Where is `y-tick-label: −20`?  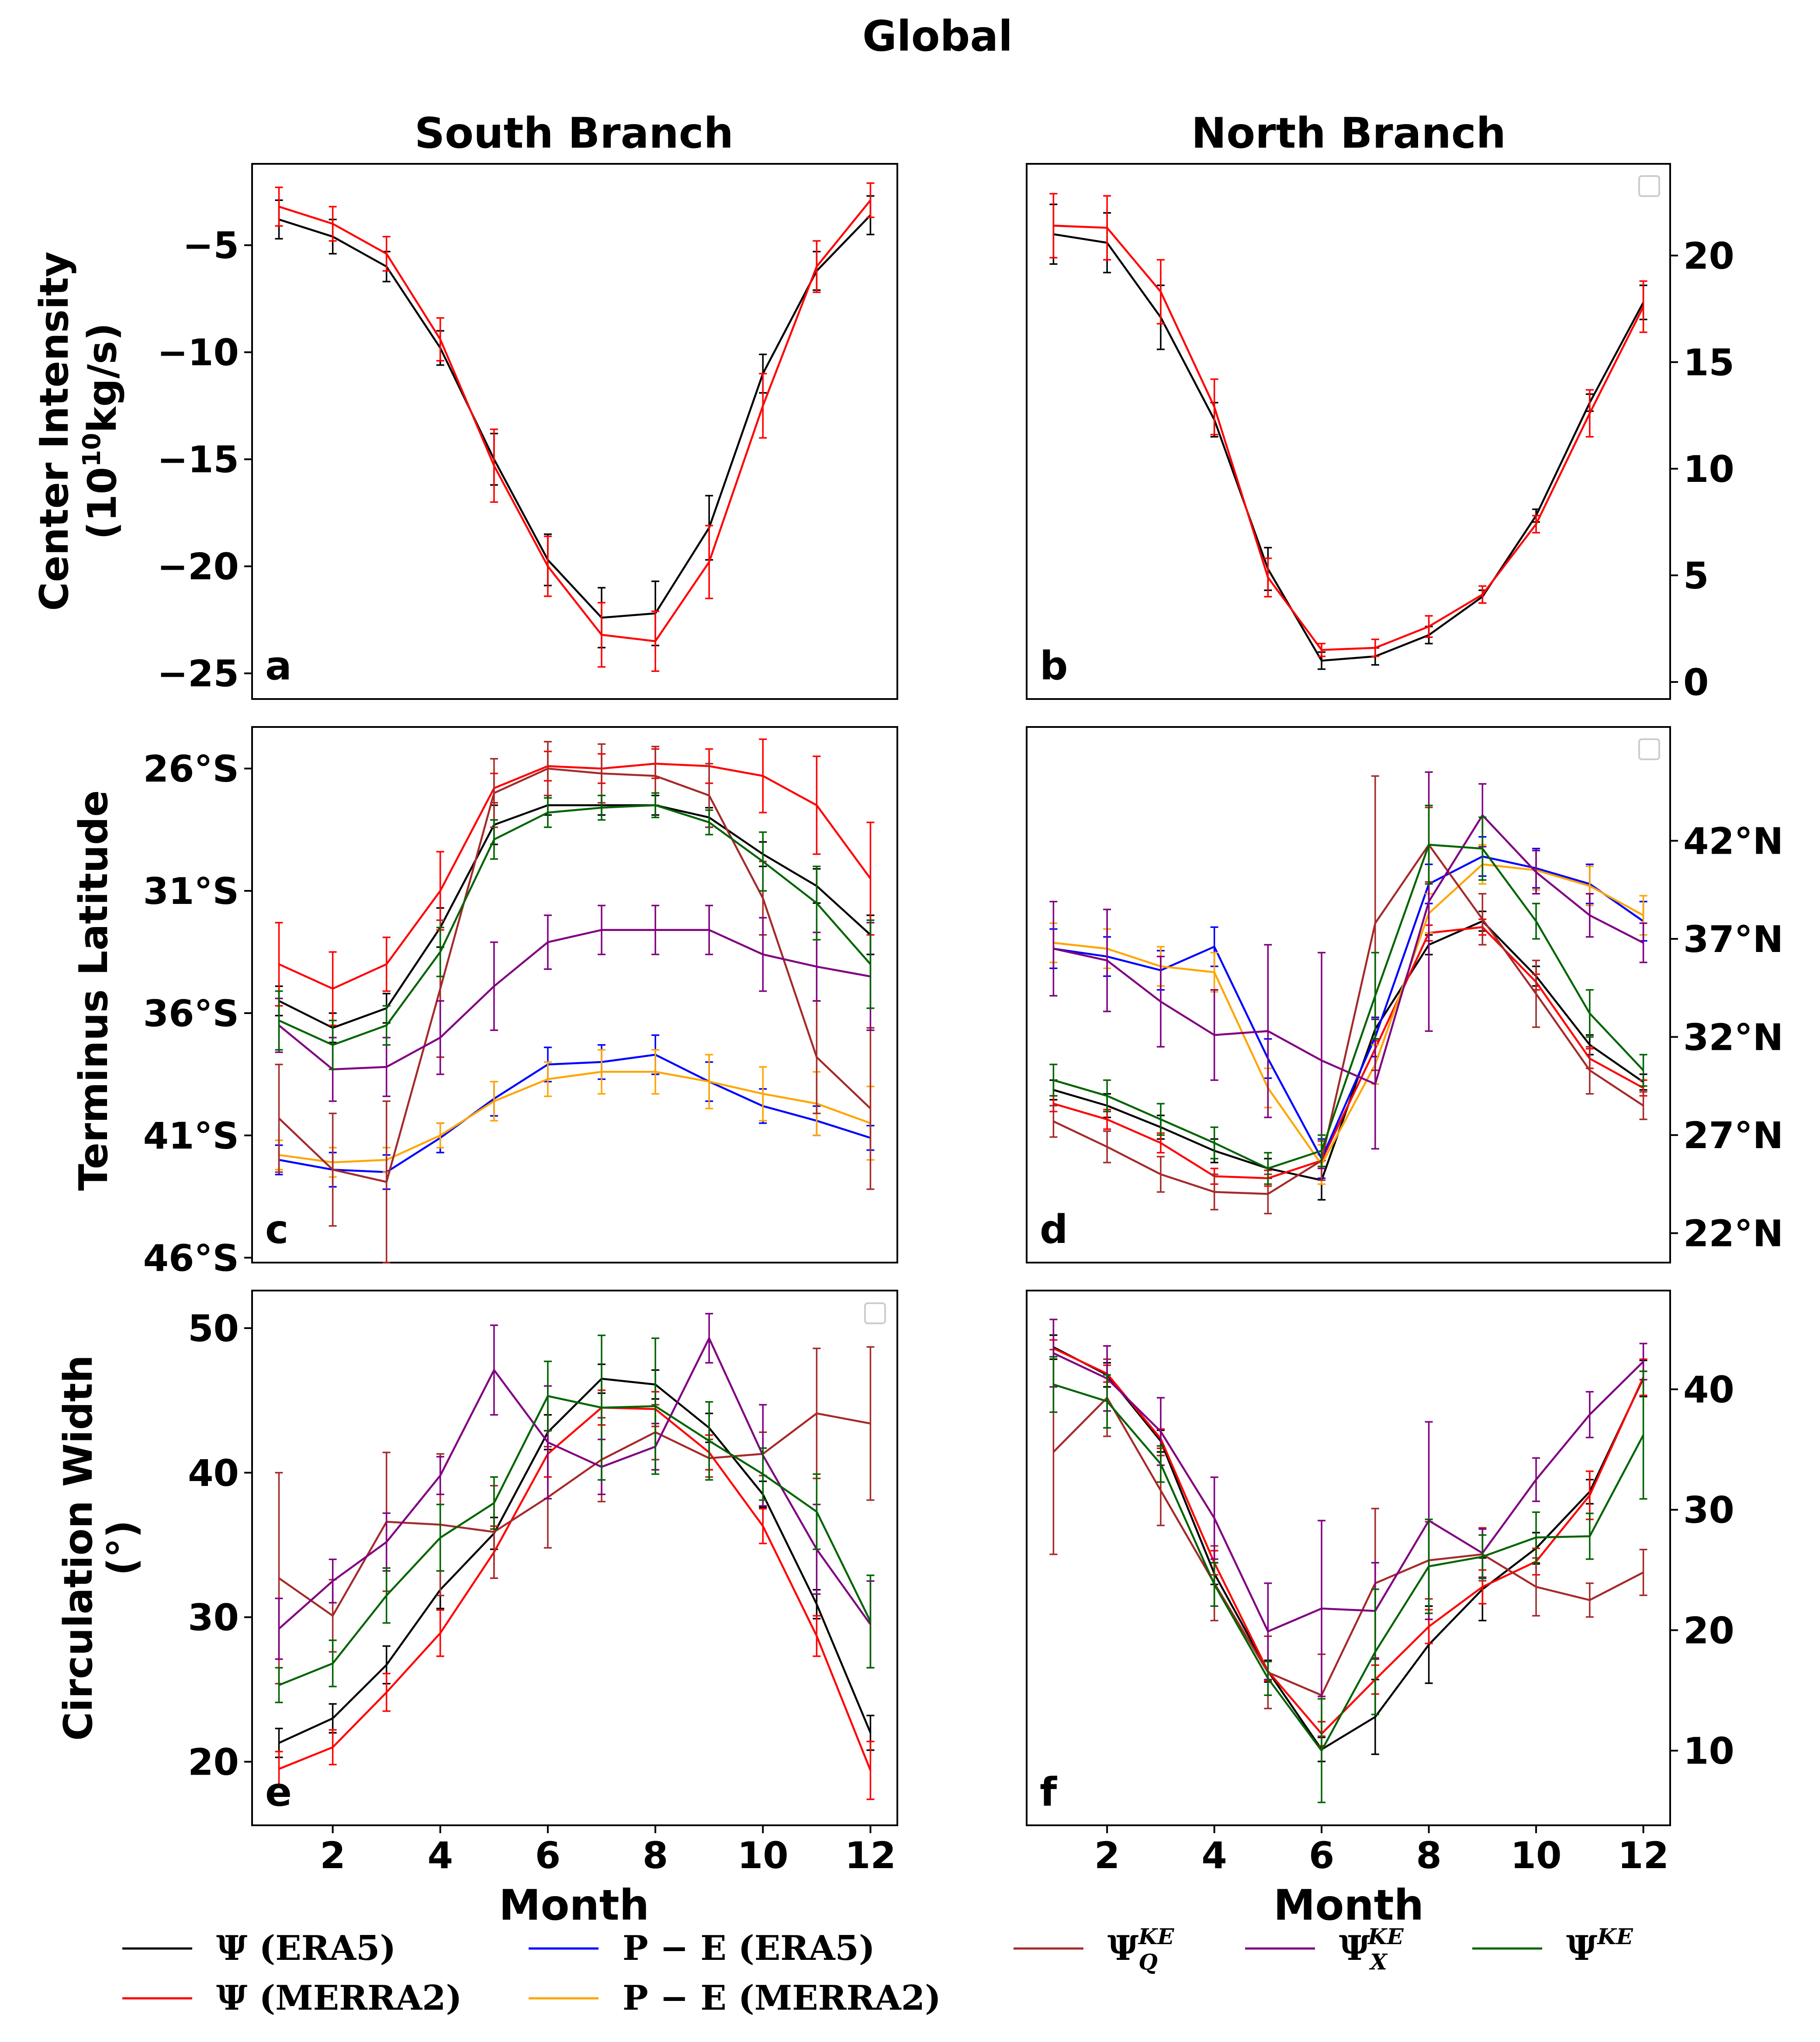 y-tick-label: −20 is located at coordinates (198, 566).